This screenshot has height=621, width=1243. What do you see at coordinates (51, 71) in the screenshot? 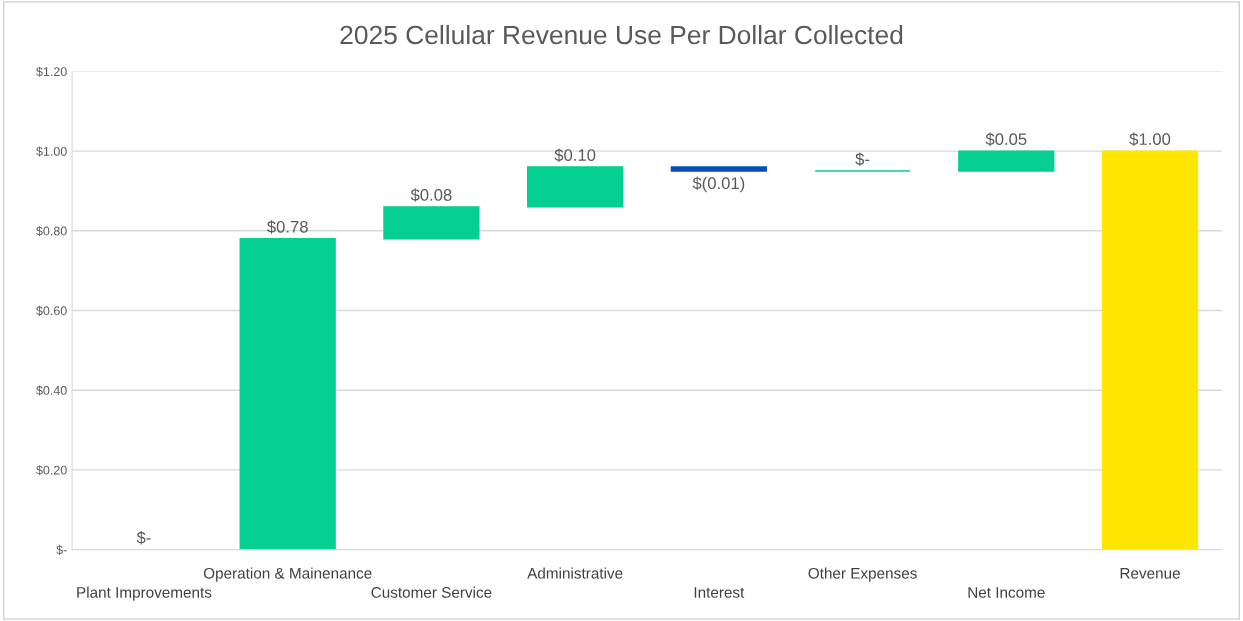
I see `y-tick-label: $1.20` at bounding box center [51, 71].